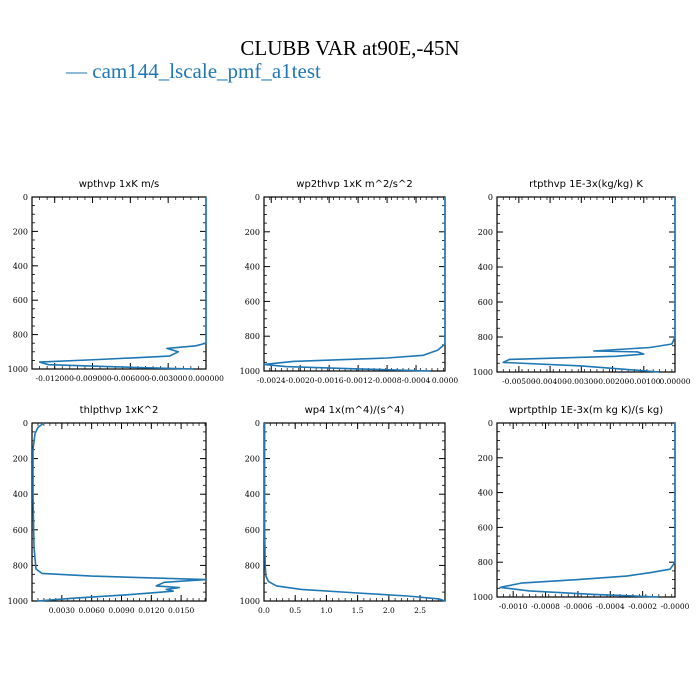 The width and height of the screenshot is (700, 700). What do you see at coordinates (55, 378) in the screenshot?
I see `x-tick-label: -0.012000` at bounding box center [55, 378].